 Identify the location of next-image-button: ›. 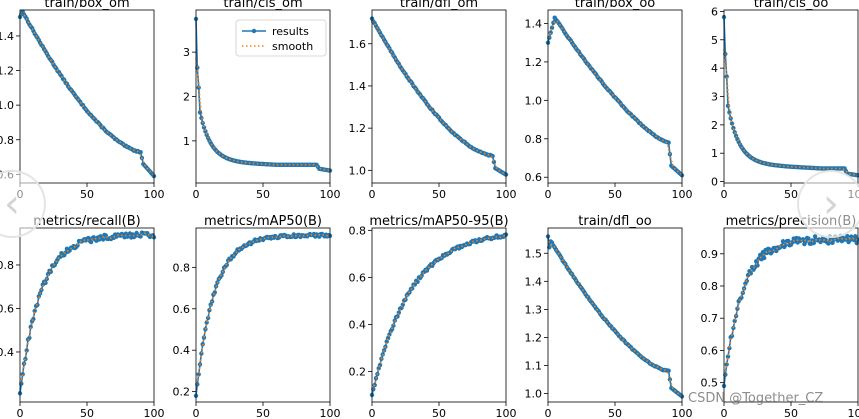
(828, 204).